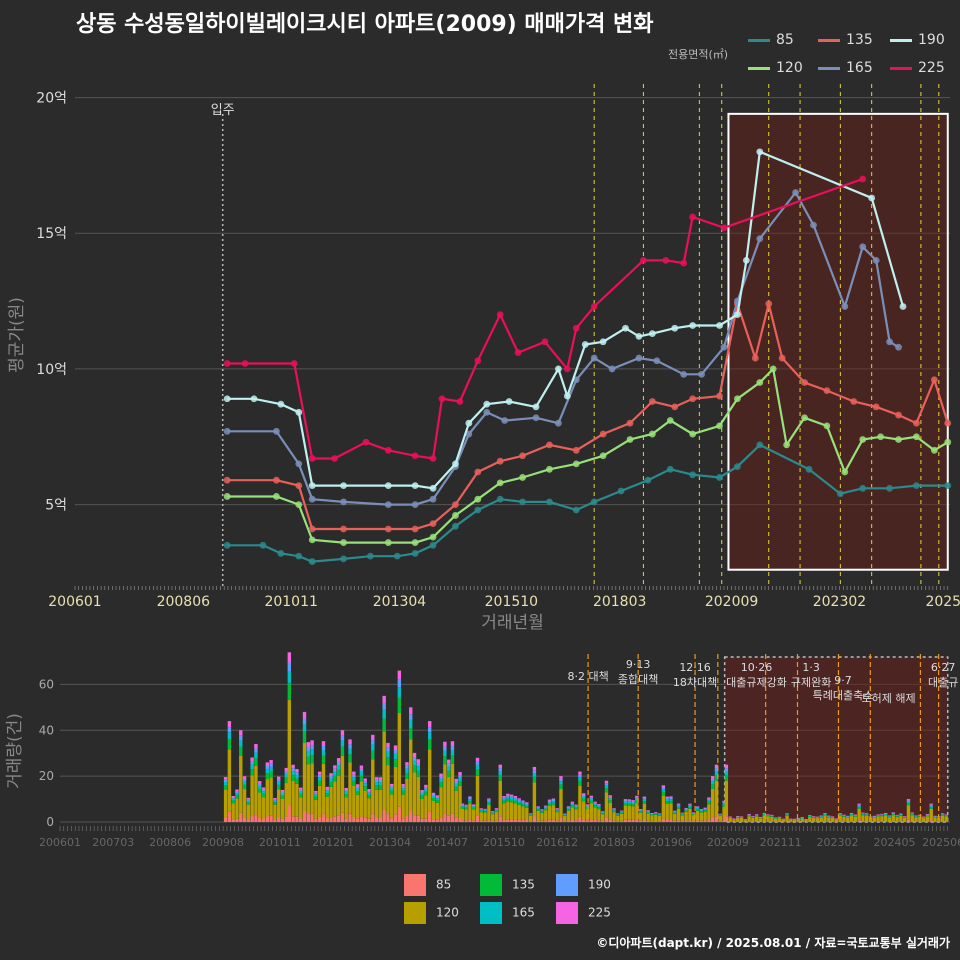  What do you see at coordinates (638, 664) in the screenshot?
I see `policy-annotation: 9·13` at bounding box center [638, 664].